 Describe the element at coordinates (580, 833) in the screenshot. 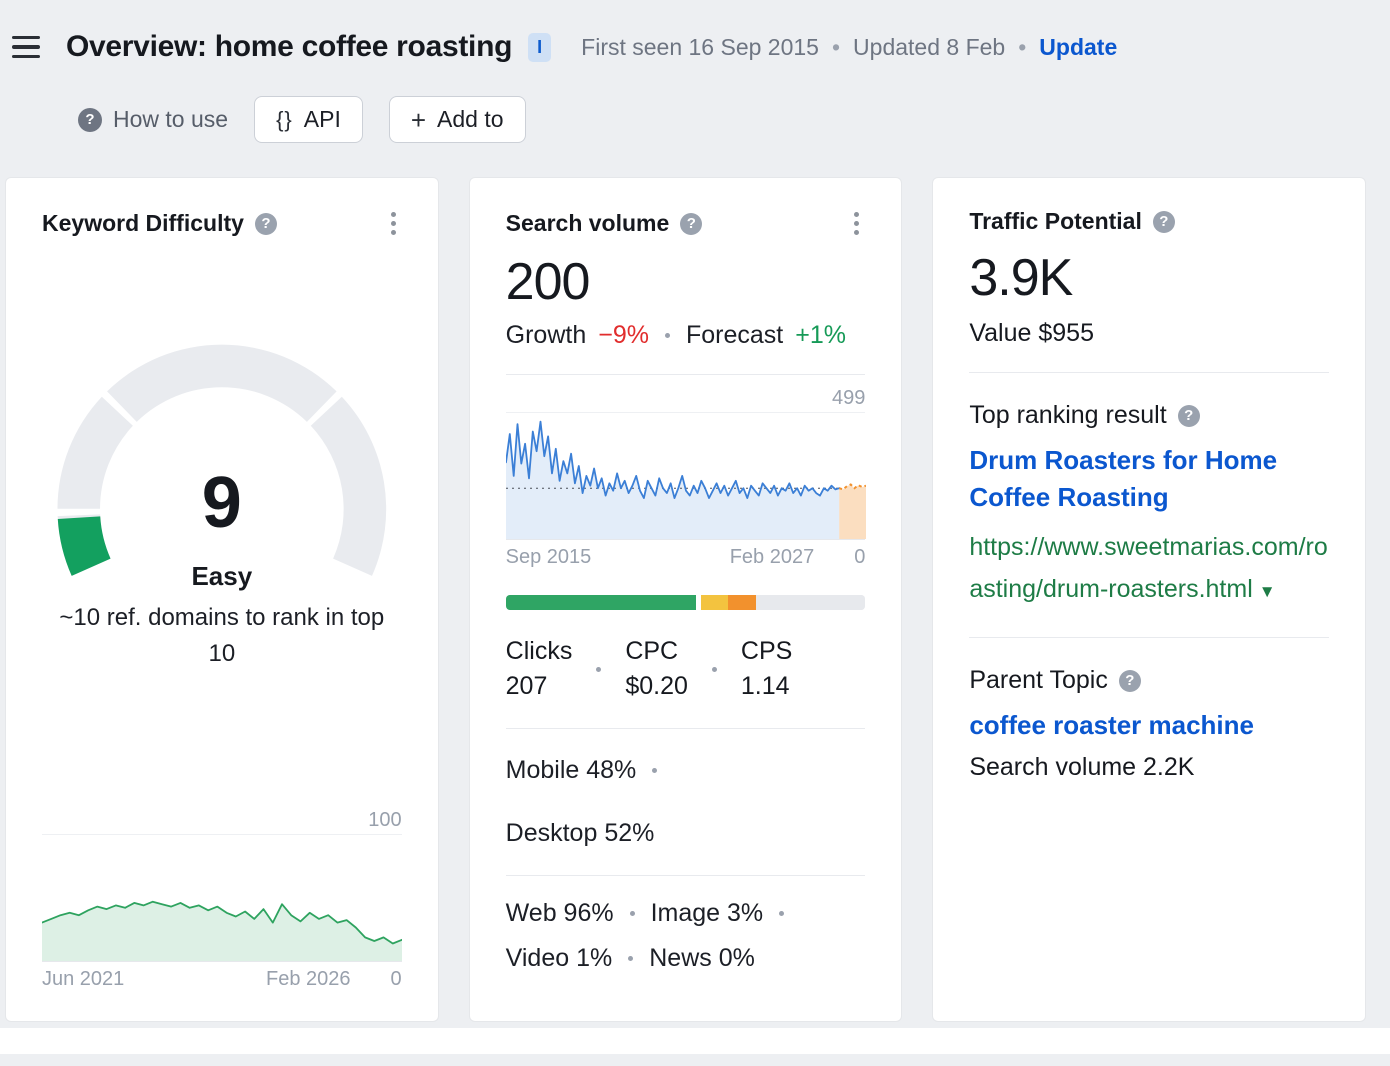

I see `desktop-share: Desktop 52%` at that location.